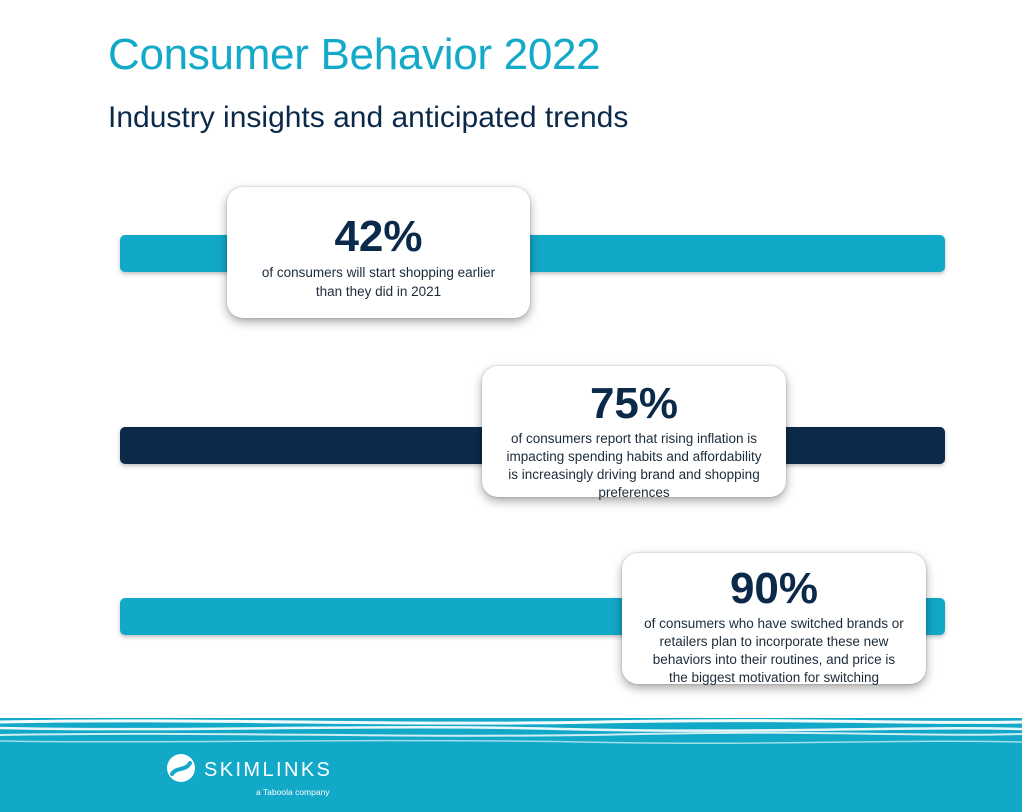 The height and width of the screenshot is (812, 1022). Describe the element at coordinates (378, 236) in the screenshot. I see `stat-value-1: 42%` at that location.